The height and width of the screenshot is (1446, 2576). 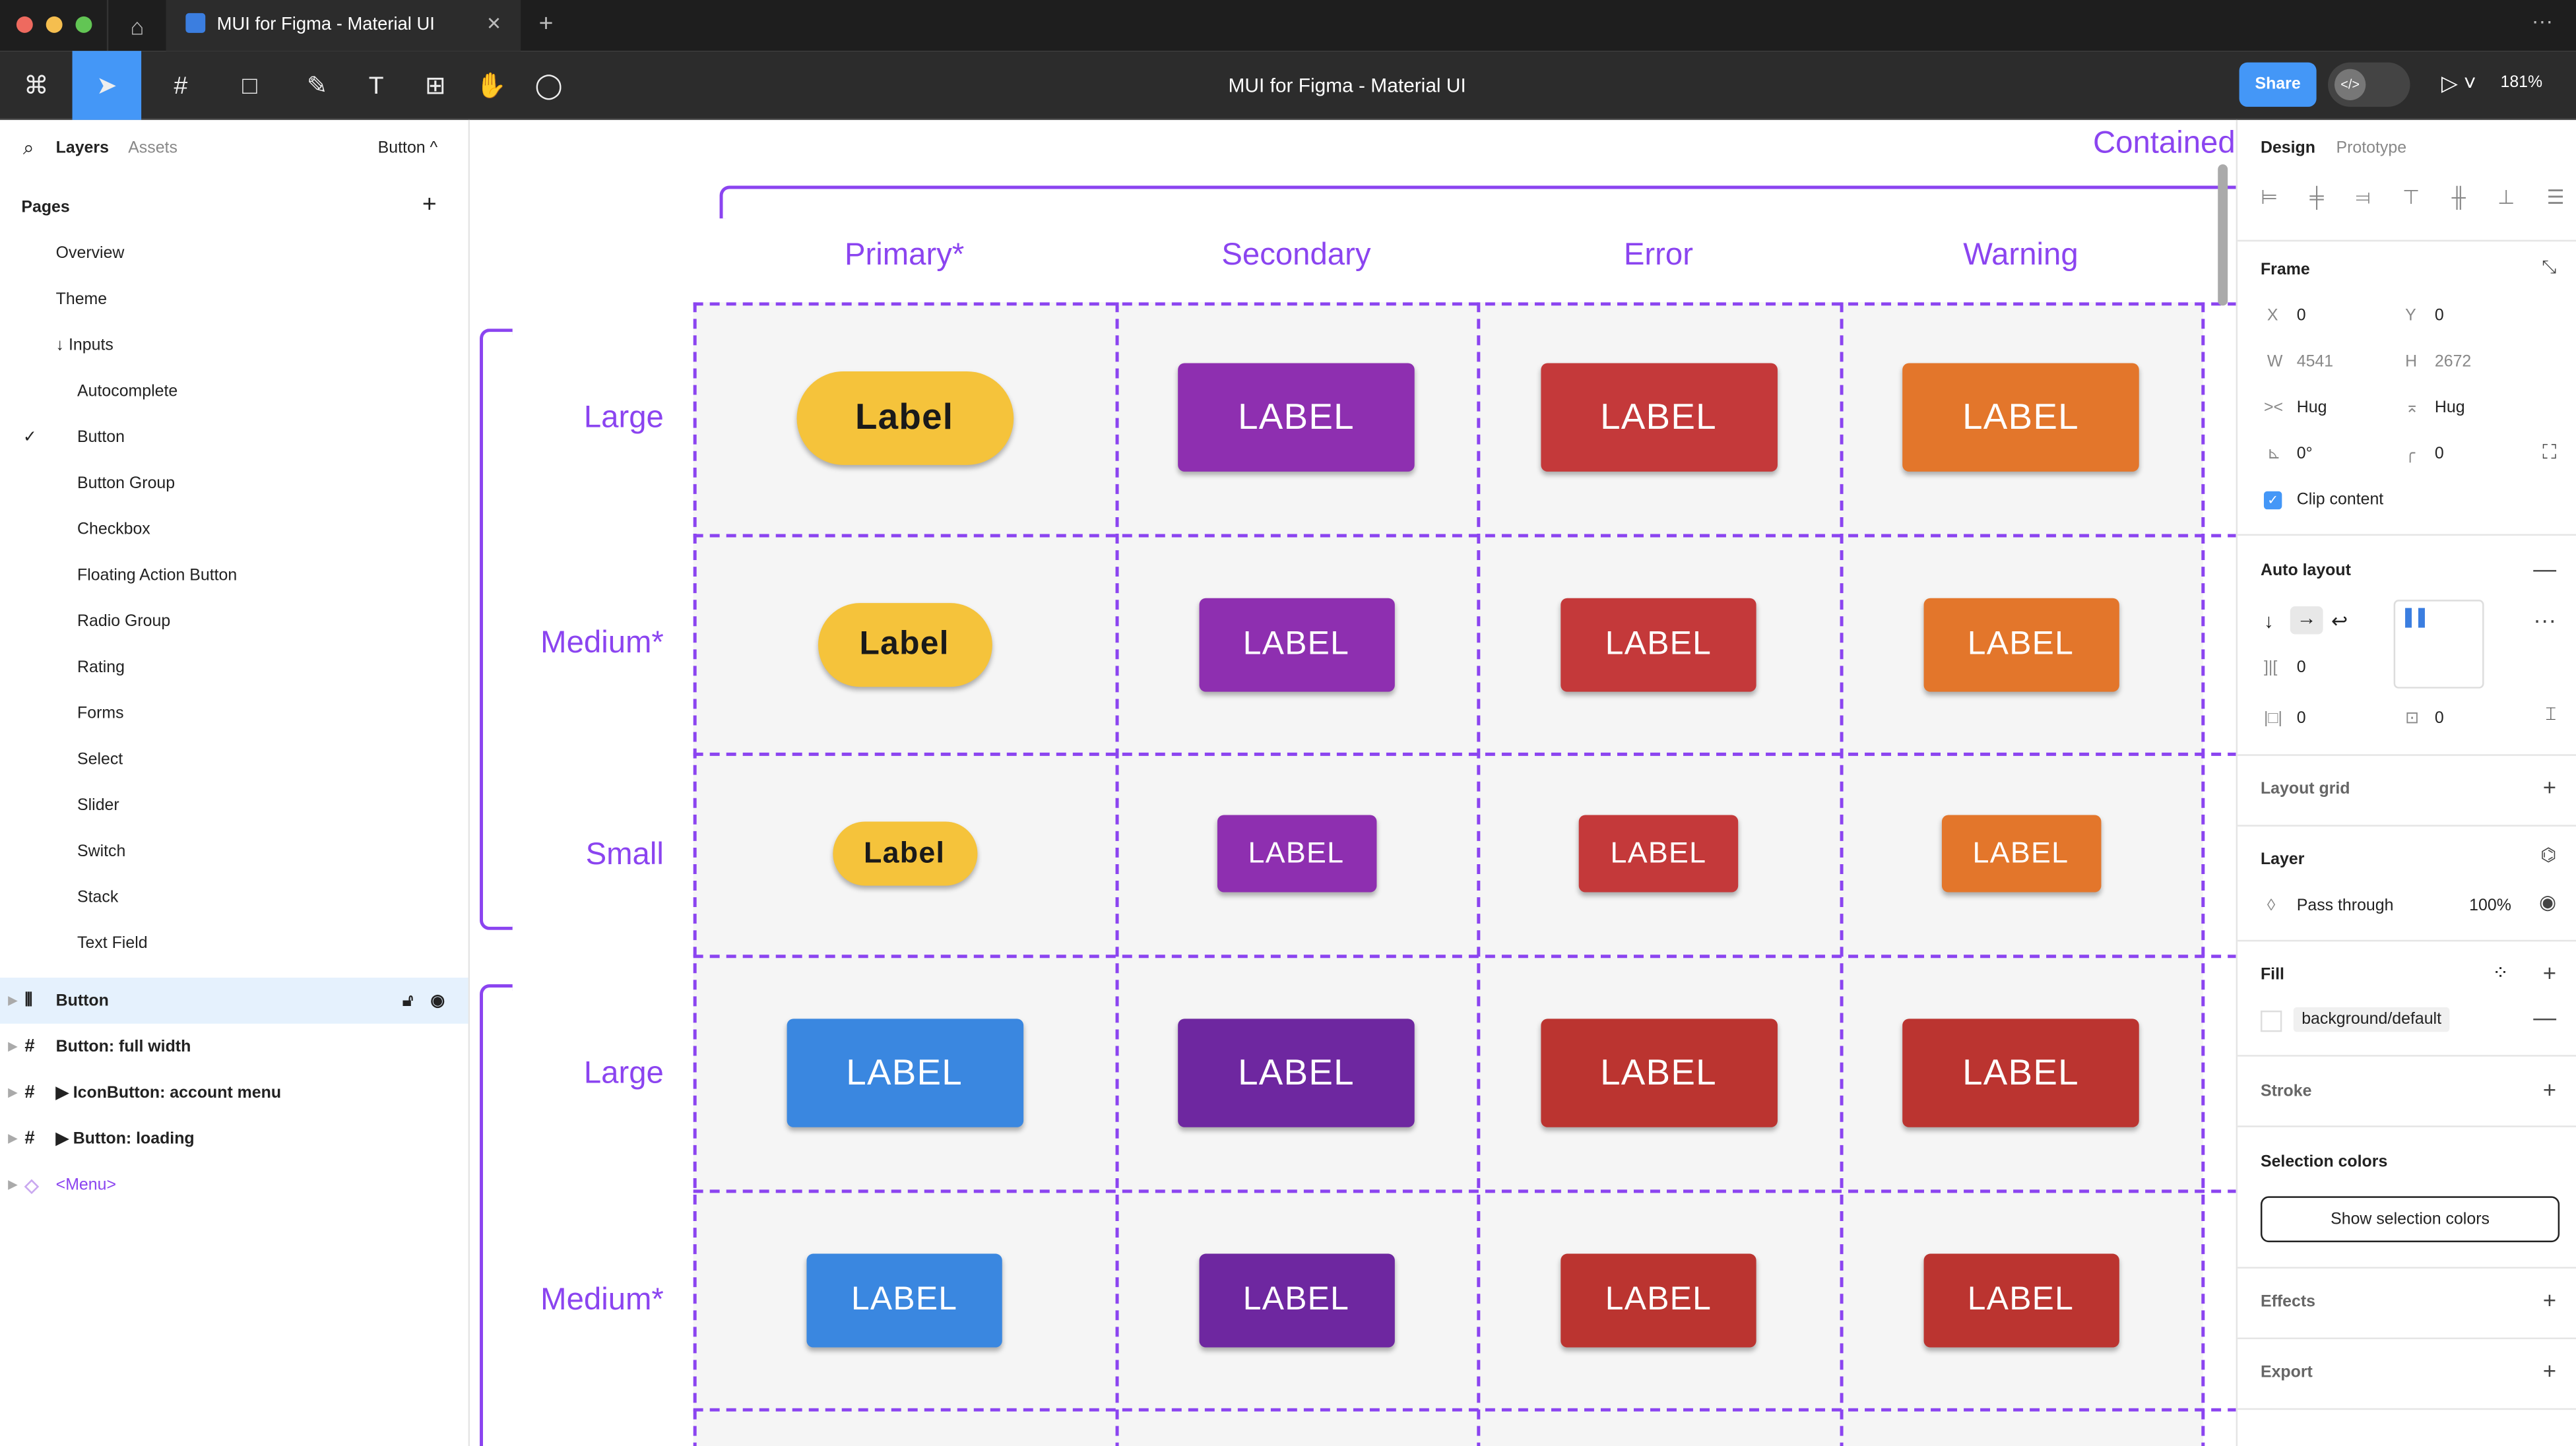 What do you see at coordinates (234, 1047) in the screenshot?
I see `layer-row: ▶ # Button: full width` at bounding box center [234, 1047].